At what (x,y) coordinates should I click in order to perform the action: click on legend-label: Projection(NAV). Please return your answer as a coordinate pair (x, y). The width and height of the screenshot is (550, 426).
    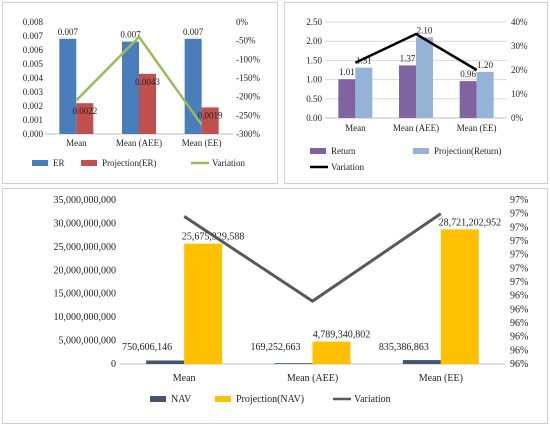
    Looking at the image, I should click on (270, 399).